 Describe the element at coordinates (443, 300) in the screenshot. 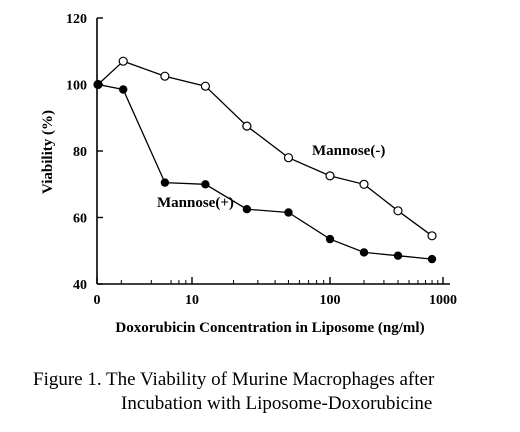

I see `x-tick-label: 1000` at that location.